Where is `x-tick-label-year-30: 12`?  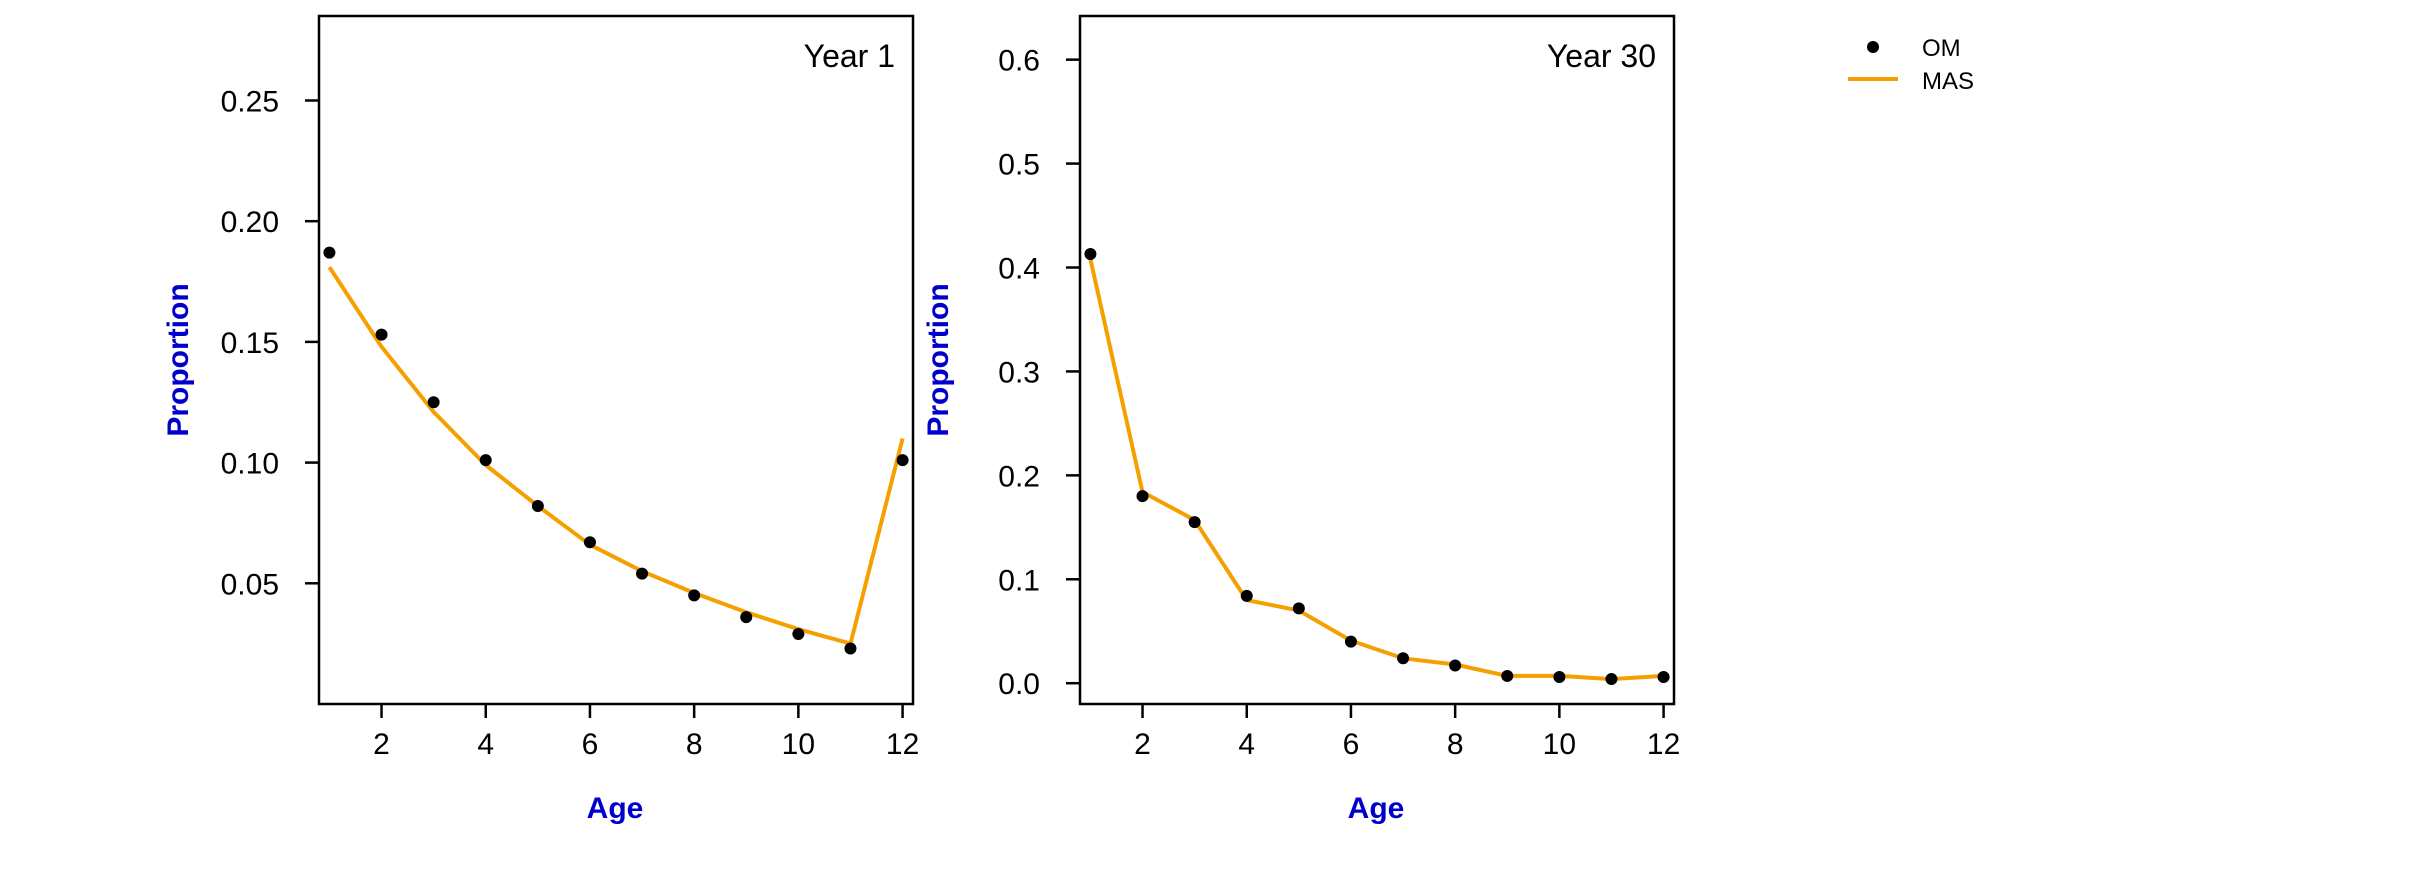 x-tick-label-year-30: 12 is located at coordinates (1663, 744).